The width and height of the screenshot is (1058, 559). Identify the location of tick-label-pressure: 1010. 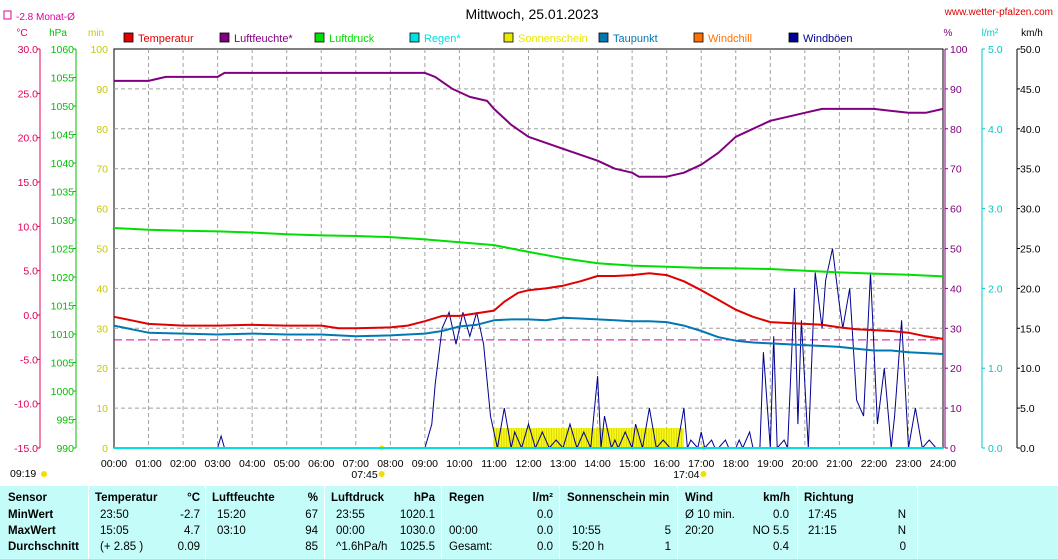
(63, 335).